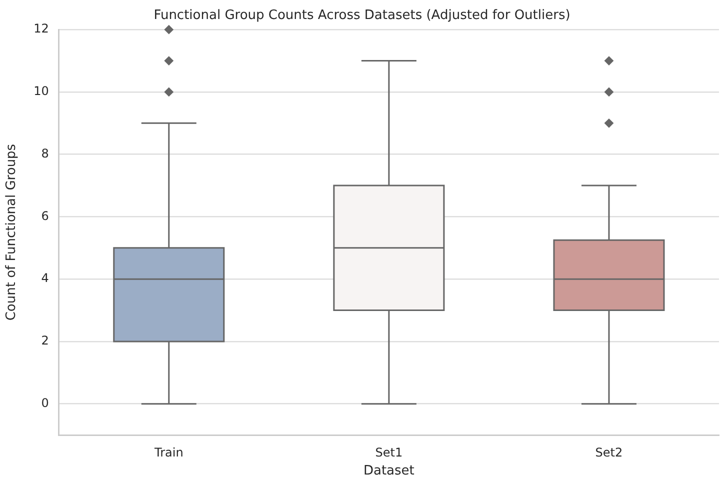 The height and width of the screenshot is (479, 724). Describe the element at coordinates (609, 452) in the screenshot. I see `x-tick-label: Set2` at that location.